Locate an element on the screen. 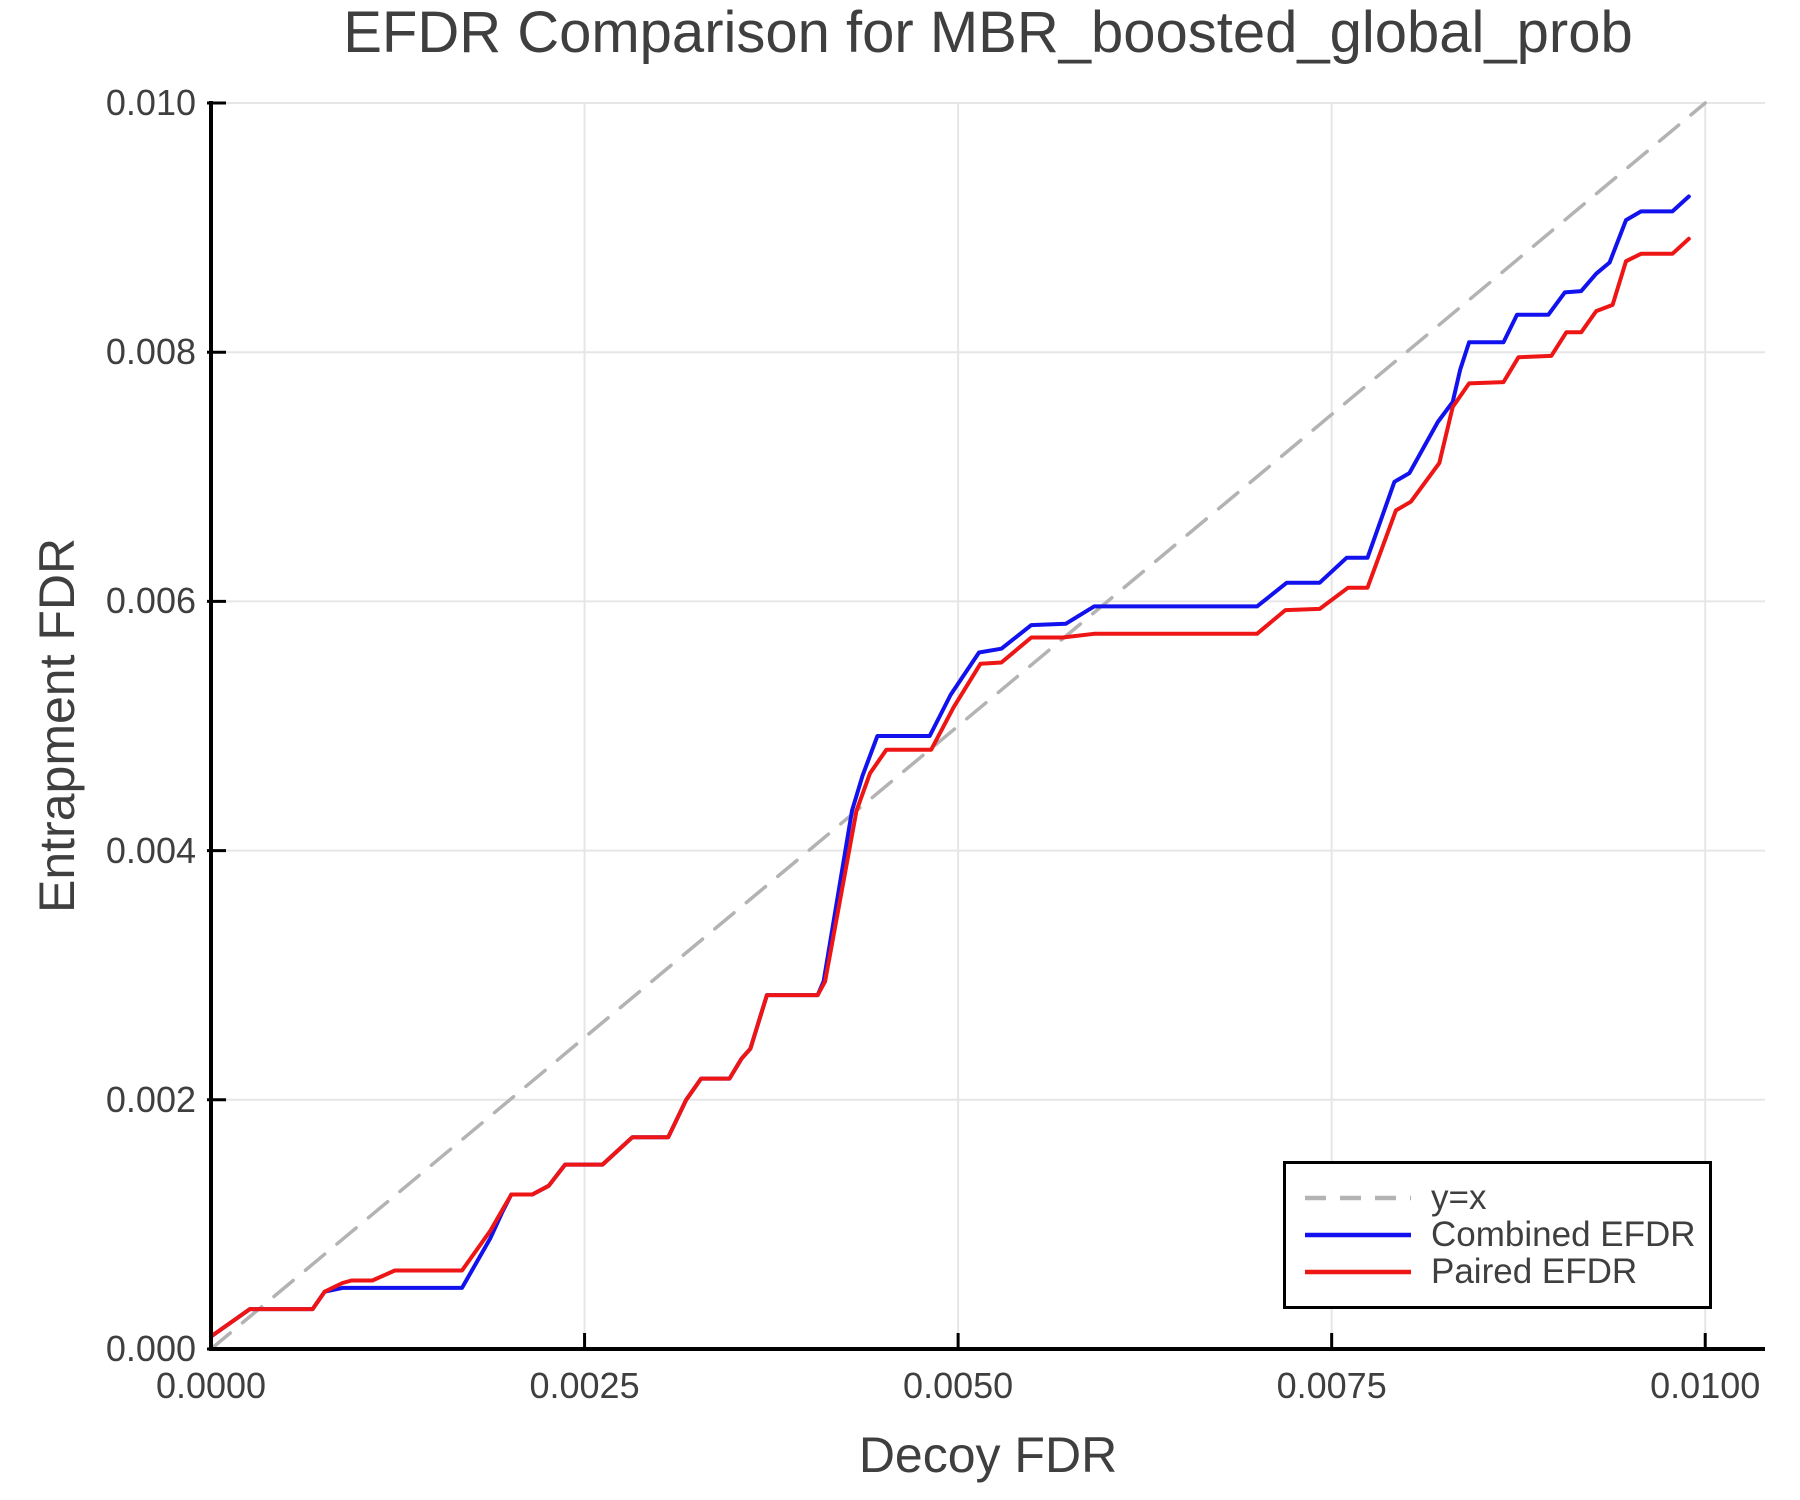  x-axis-label: Decoy FDR is located at coordinates (988, 1455).